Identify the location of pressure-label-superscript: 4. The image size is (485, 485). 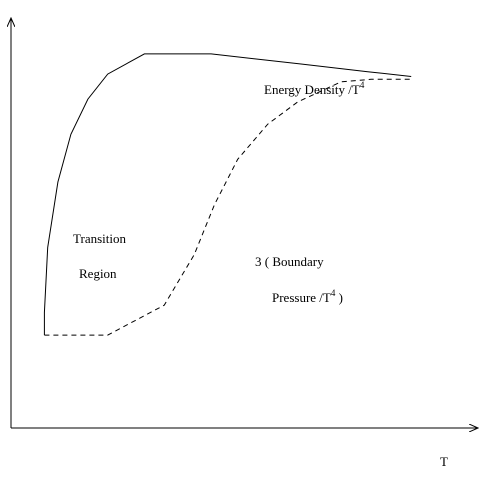
(333, 293).